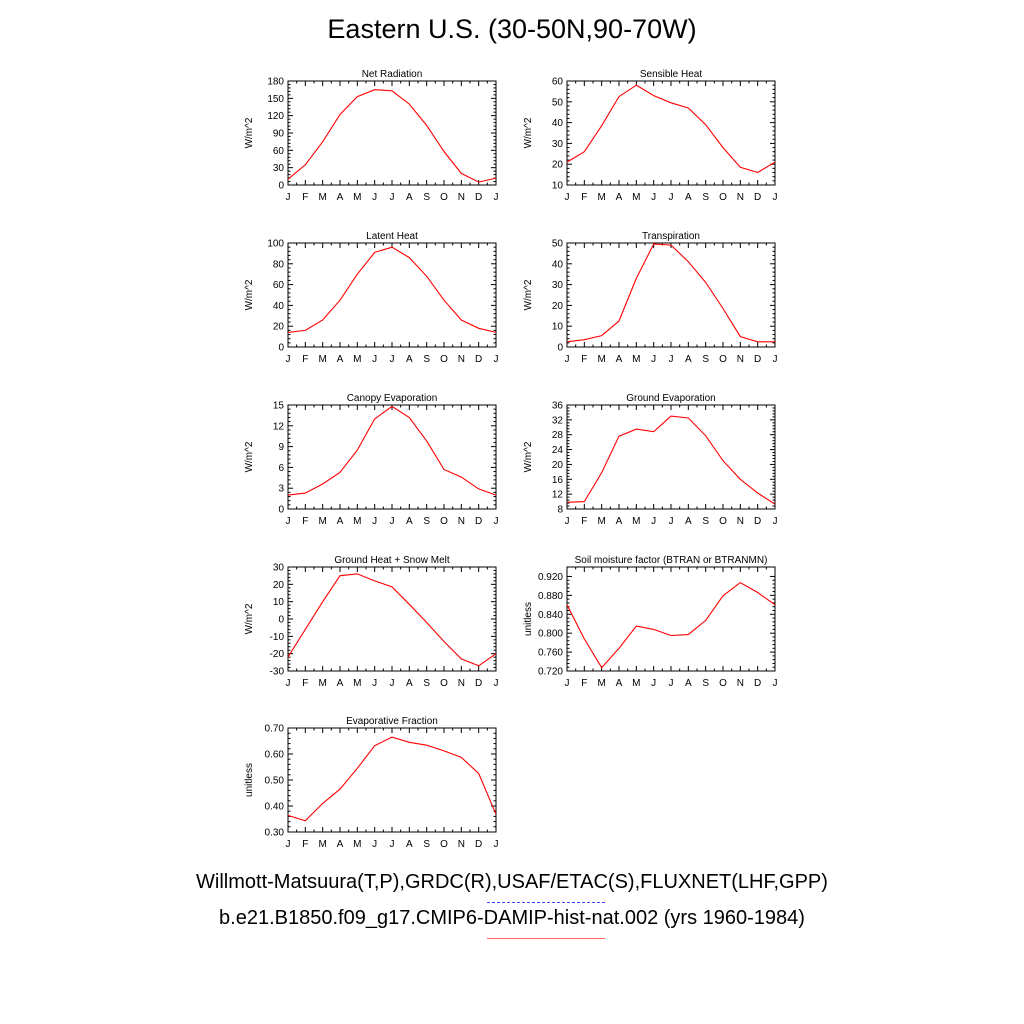  What do you see at coordinates (558, 82) in the screenshot?
I see `y-tick-label: 60` at bounding box center [558, 82].